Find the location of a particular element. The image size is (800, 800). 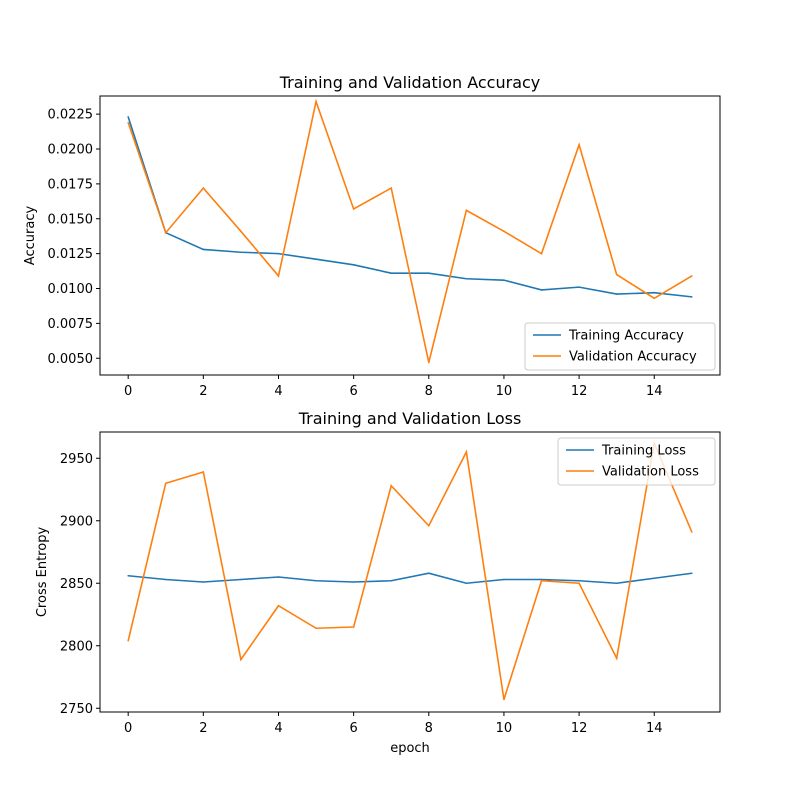

legend-label: Validation Loss is located at coordinates (650, 472).